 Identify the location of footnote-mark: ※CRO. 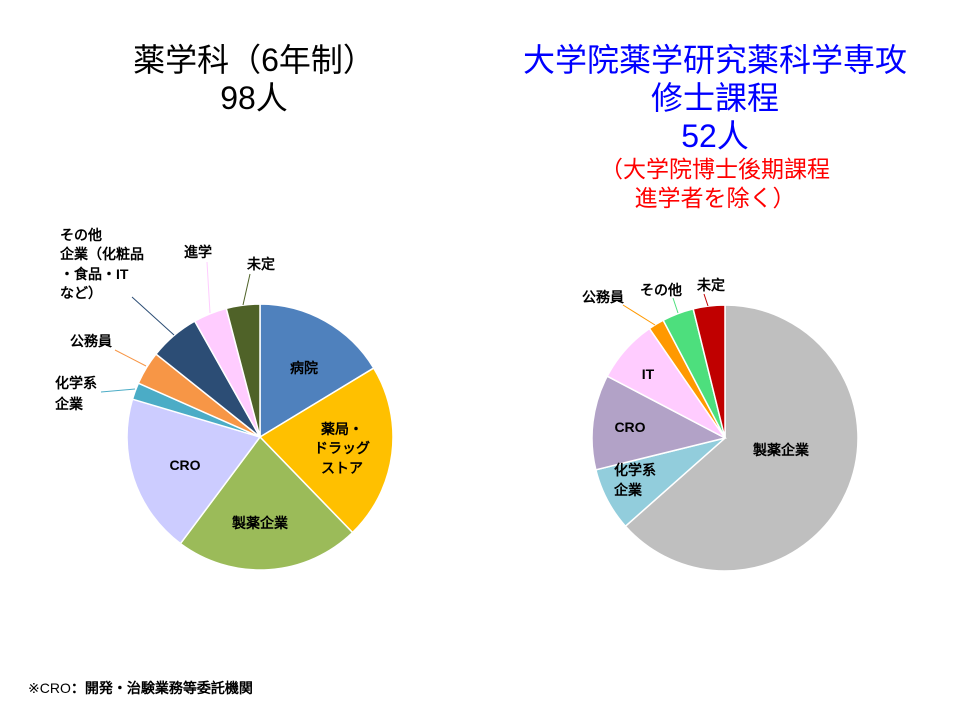
(49, 688).